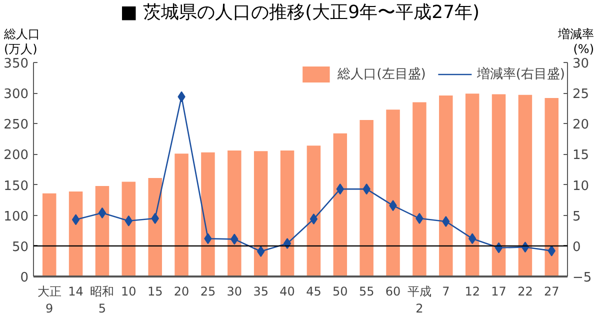 The image size is (600, 320). What do you see at coordinates (300, 13) in the screenshot?
I see `chart-title: ■ 茨城県の人口の推移(大正9年〜平成27年)` at bounding box center [300, 13].